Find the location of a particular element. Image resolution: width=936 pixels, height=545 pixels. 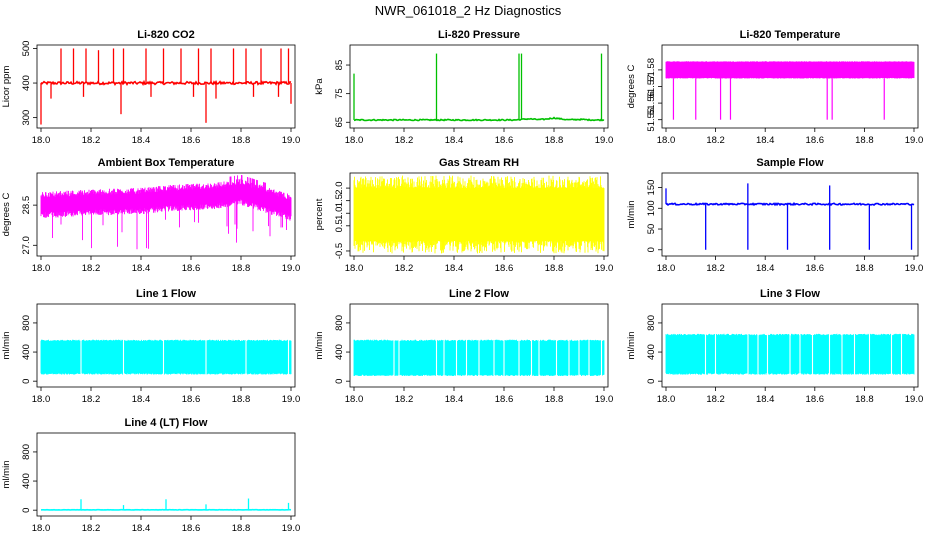

y-tick-label: 500 is located at coordinates (26, 49).